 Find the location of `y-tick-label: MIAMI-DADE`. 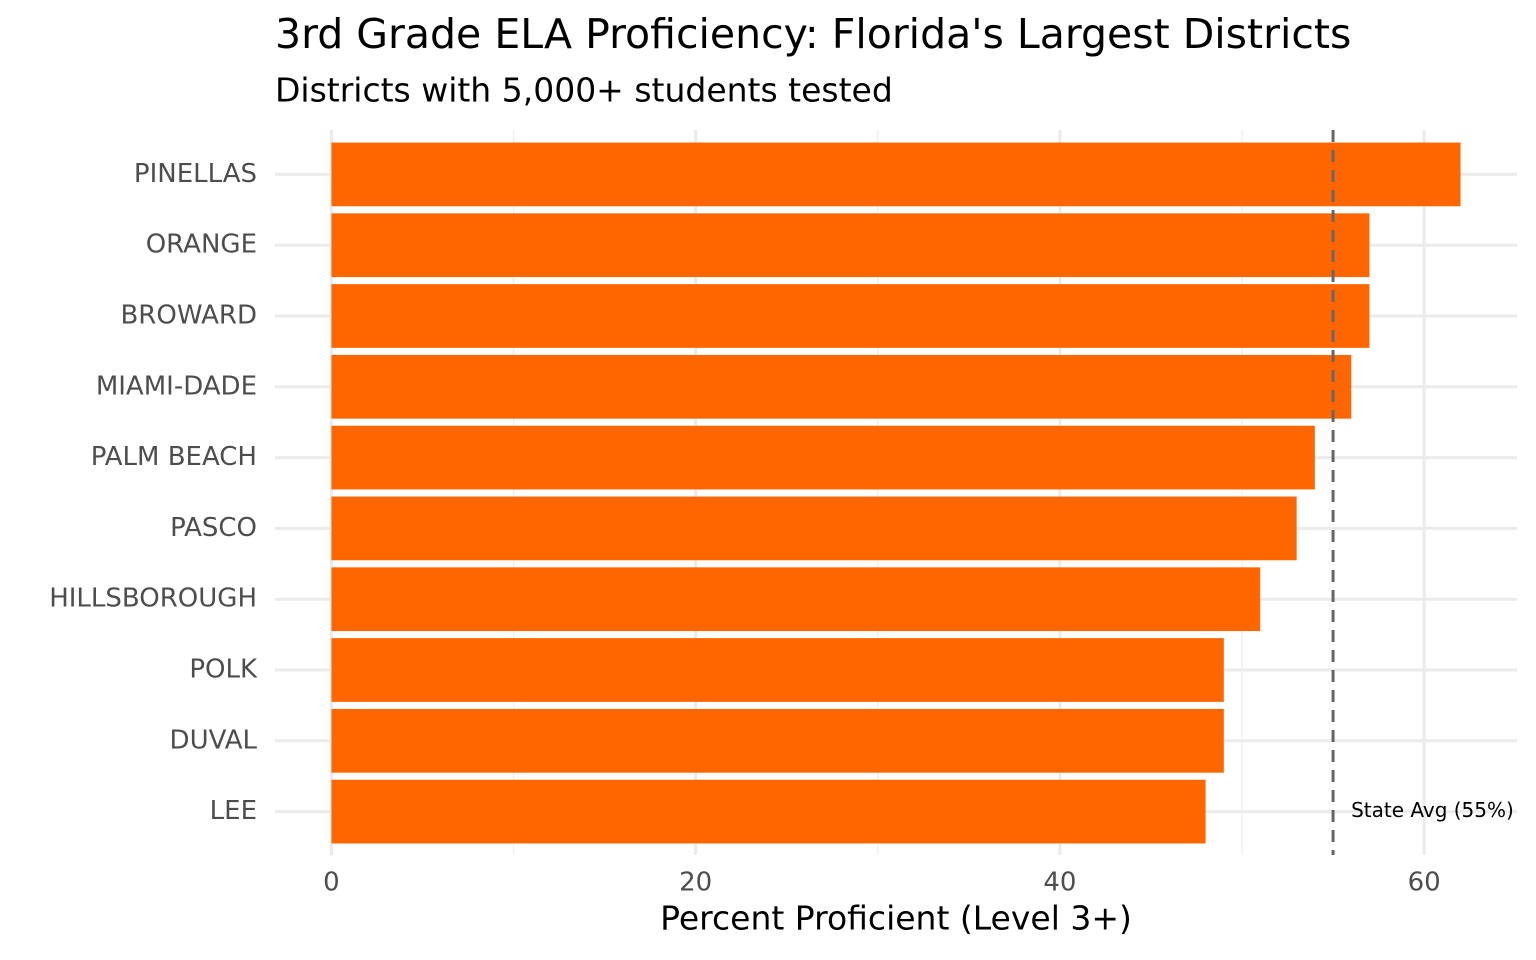

y-tick-label: MIAMI-DADE is located at coordinates (176, 386).